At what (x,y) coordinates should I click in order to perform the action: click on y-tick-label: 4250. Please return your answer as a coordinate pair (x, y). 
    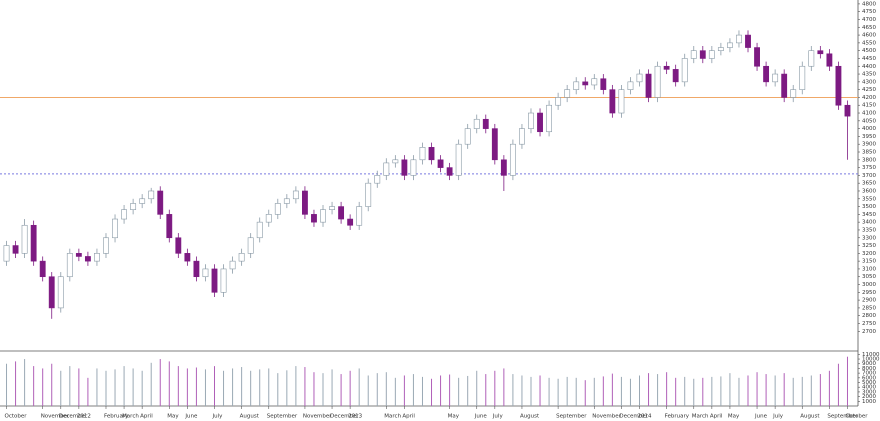
    Looking at the image, I should click on (869, 90).